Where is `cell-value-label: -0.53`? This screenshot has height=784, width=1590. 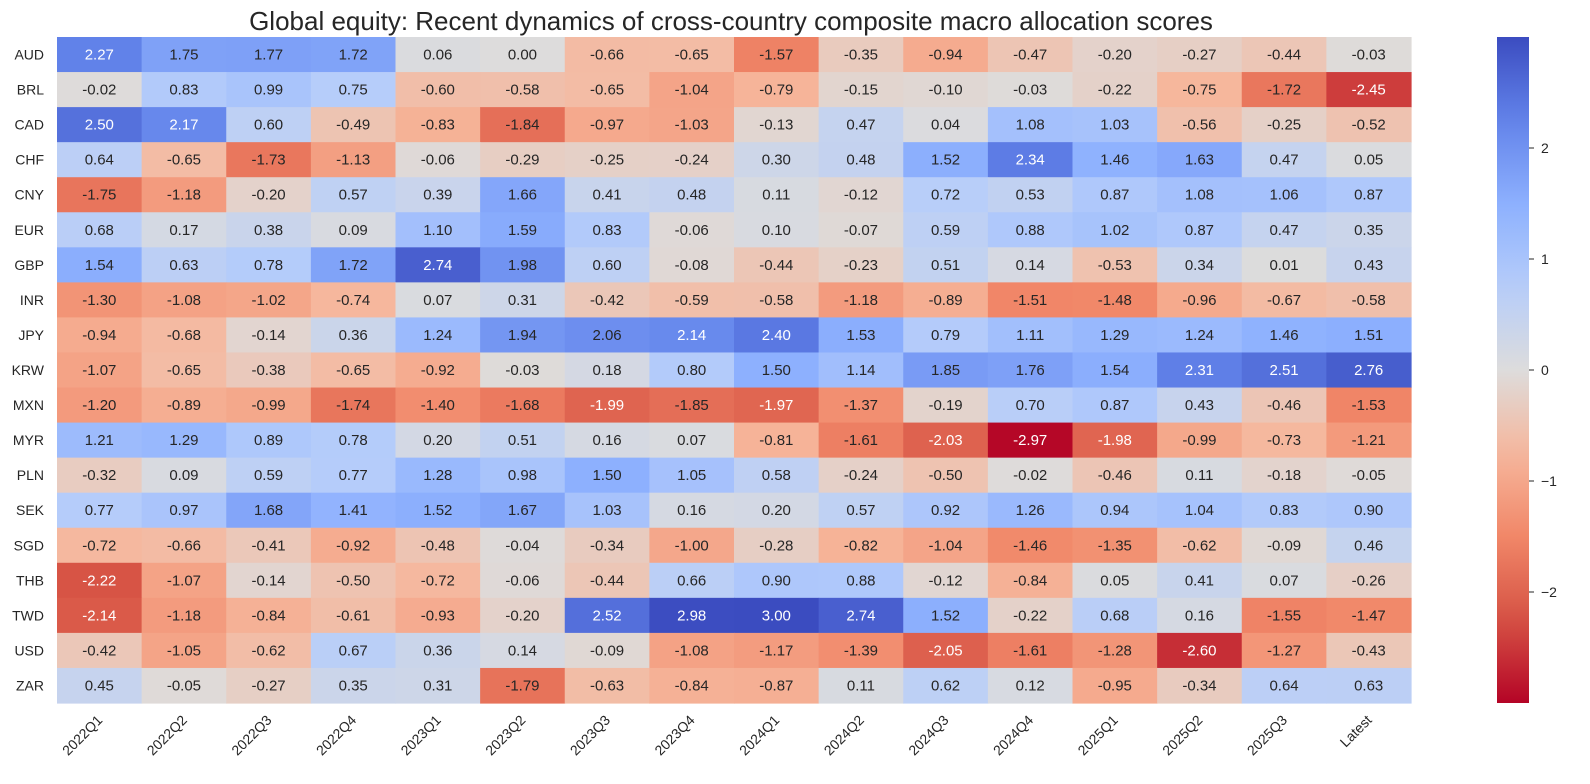
cell-value-label: -0.53 is located at coordinates (1115, 265).